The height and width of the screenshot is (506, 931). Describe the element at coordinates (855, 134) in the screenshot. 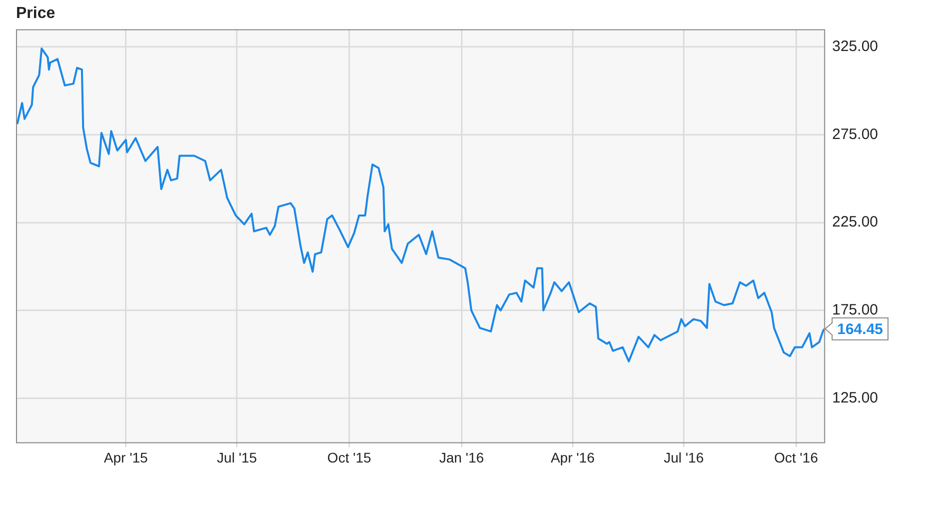

I see `y-tick-label: 275.00` at that location.